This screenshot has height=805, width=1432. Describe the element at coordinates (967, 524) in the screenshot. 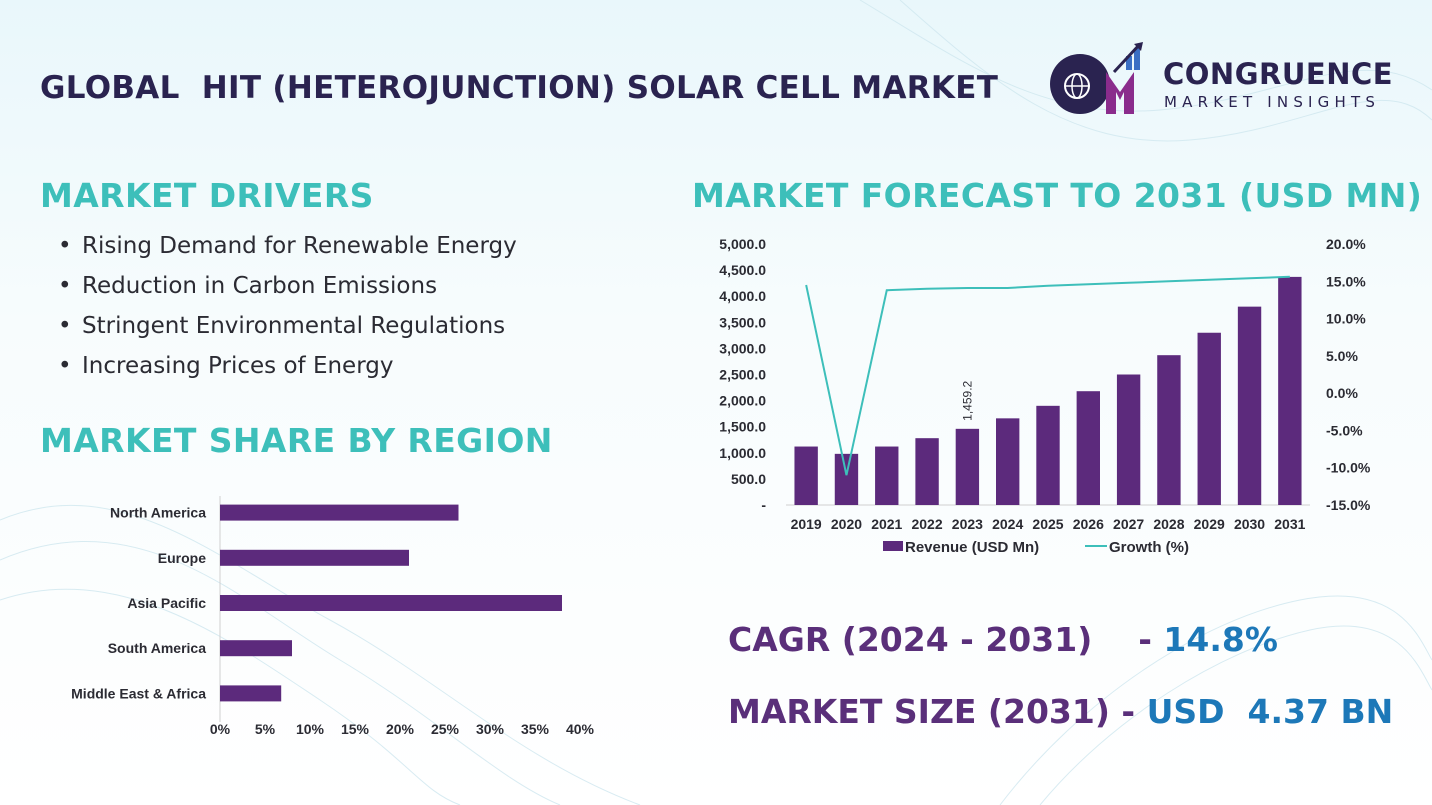

I see `x-tick-label: 2023` at that location.